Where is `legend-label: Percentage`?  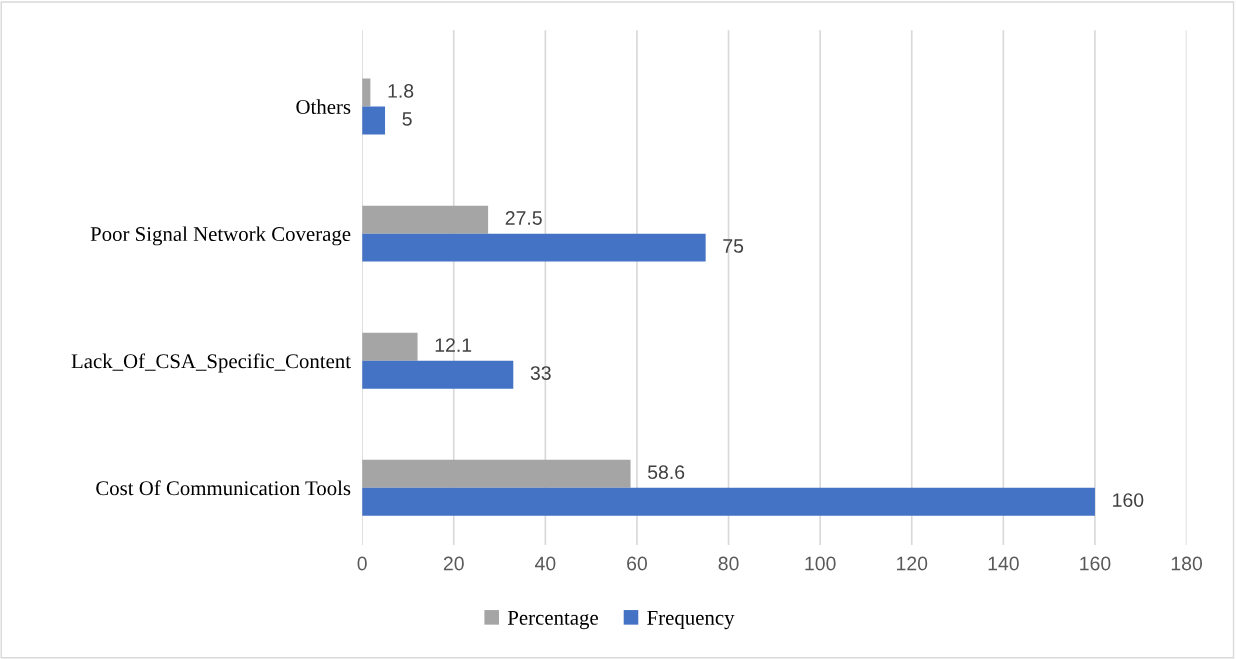 legend-label: Percentage is located at coordinates (552, 620).